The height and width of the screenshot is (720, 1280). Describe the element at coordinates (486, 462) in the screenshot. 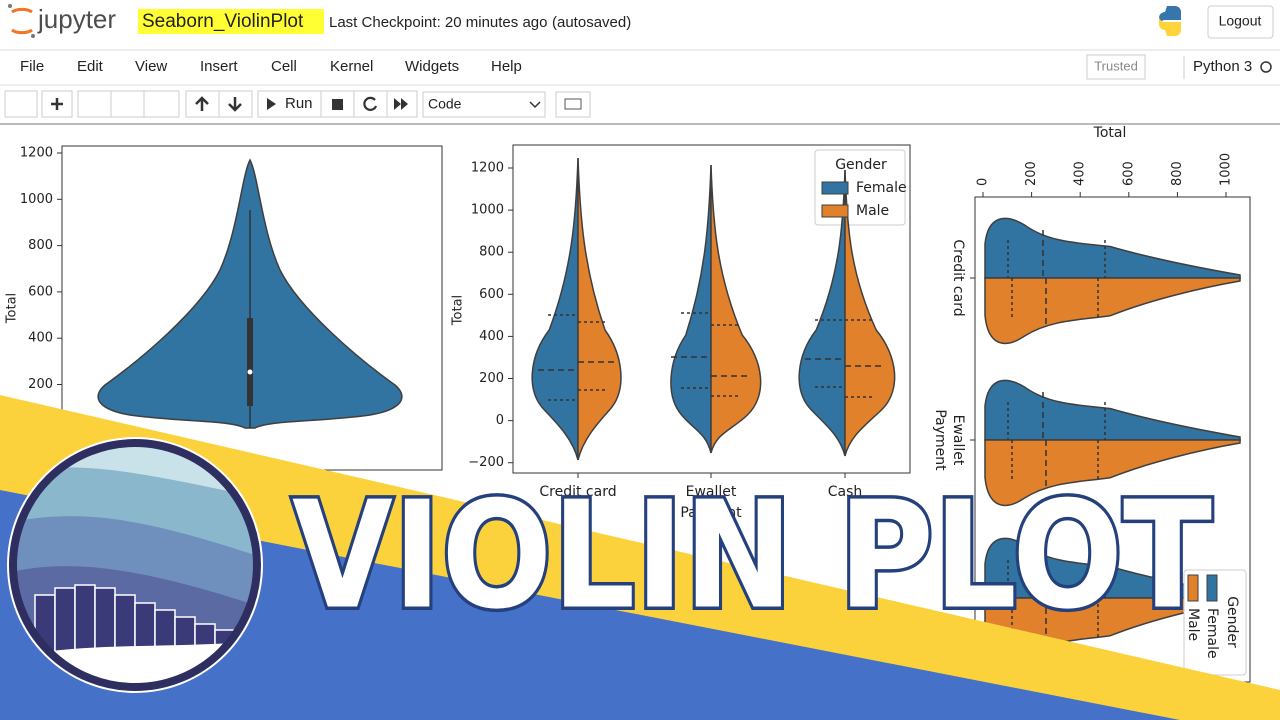

I see `y-tick-label: −200` at that location.